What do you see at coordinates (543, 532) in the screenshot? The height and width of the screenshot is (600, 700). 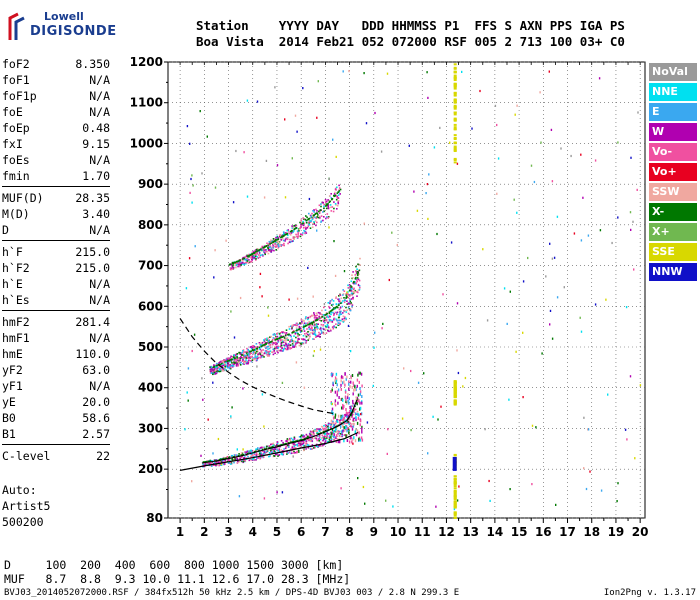 I see `x-tick-label: 16` at bounding box center [543, 532].